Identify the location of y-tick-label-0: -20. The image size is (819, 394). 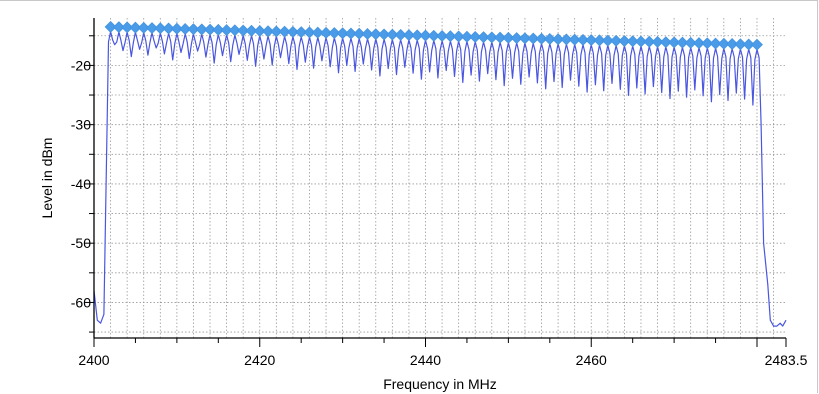
(81, 65).